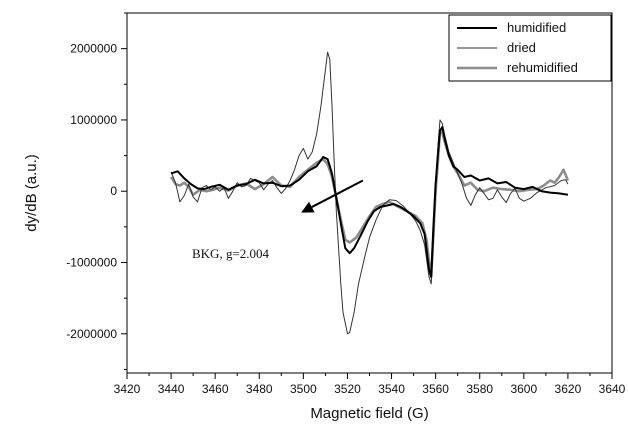 The width and height of the screenshot is (628, 427). I want to click on y-tick-label: 2000000, so click(93, 49).